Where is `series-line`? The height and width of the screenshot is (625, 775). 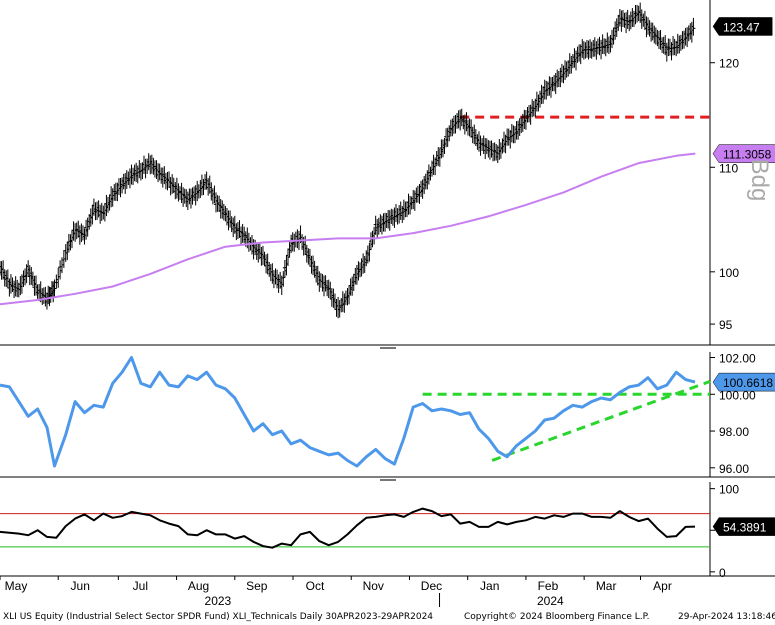 series-line is located at coordinates (348, 528).